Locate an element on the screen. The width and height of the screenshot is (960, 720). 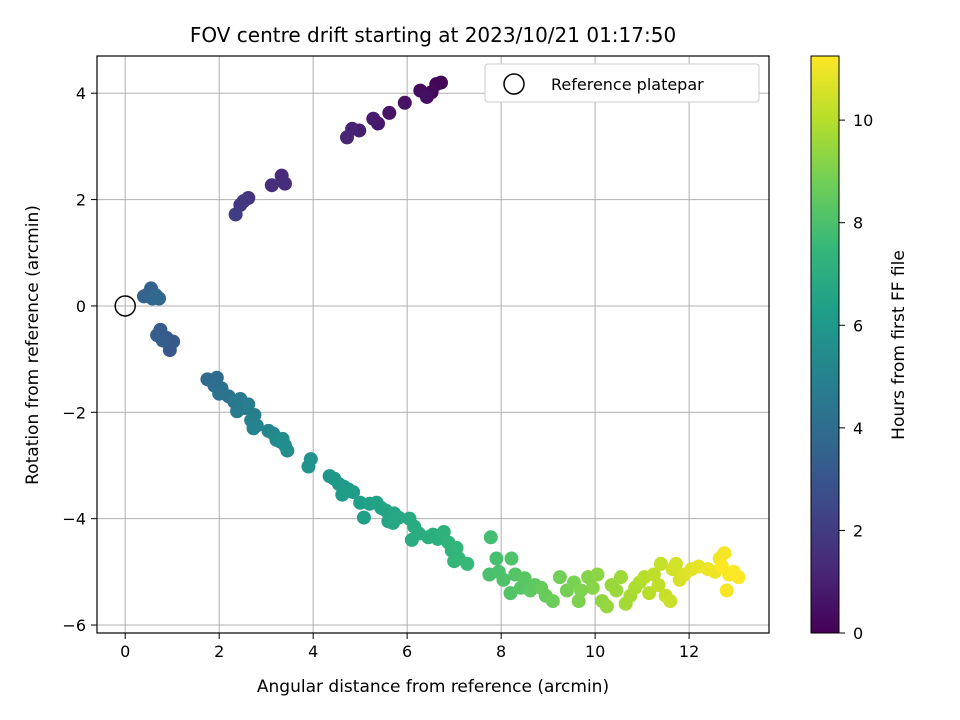
legend-marker is located at coordinates (514, 84).